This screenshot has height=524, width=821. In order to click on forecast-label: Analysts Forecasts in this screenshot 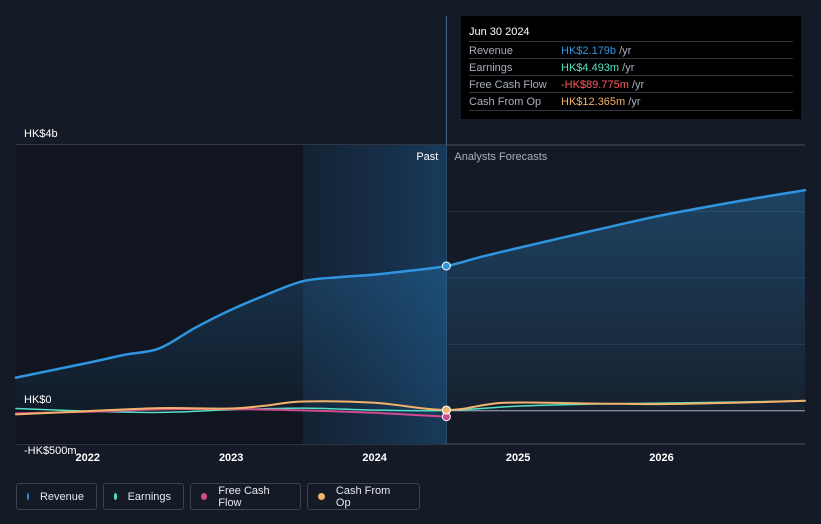, I will do `click(500, 157)`.